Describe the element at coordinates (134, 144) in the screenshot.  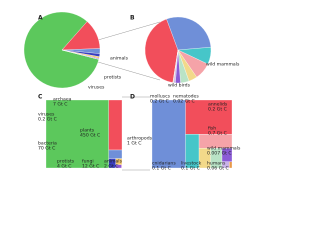
I see `cell-value: 1 Gt C` at that location.